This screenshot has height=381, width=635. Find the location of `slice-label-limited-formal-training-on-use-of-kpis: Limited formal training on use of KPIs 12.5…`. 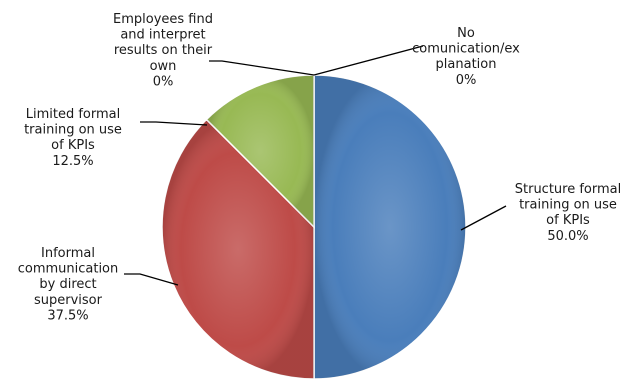

slice-label-limited-formal-training-on-use-of-kpis: Limited formal training on use of KPIs 12.5… is located at coordinates (73, 138).